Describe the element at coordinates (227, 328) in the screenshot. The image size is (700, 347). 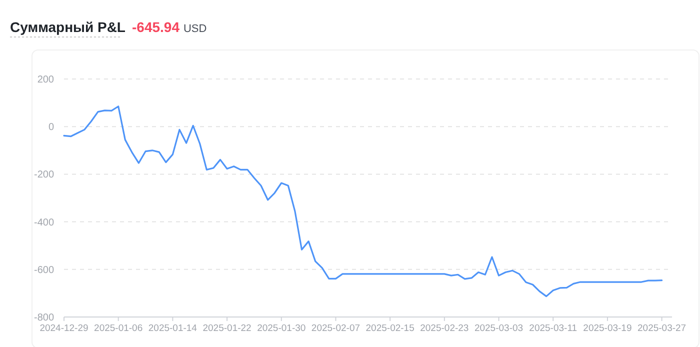
I see `x-tick-label: 2025-01-22` at that location.